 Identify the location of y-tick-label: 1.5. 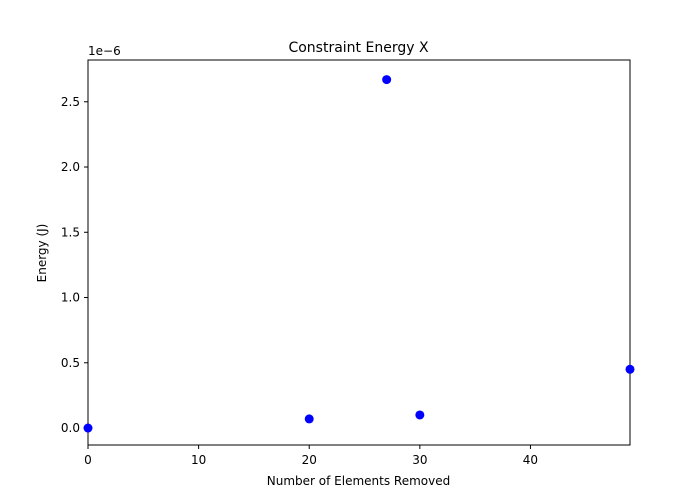
(70, 232).